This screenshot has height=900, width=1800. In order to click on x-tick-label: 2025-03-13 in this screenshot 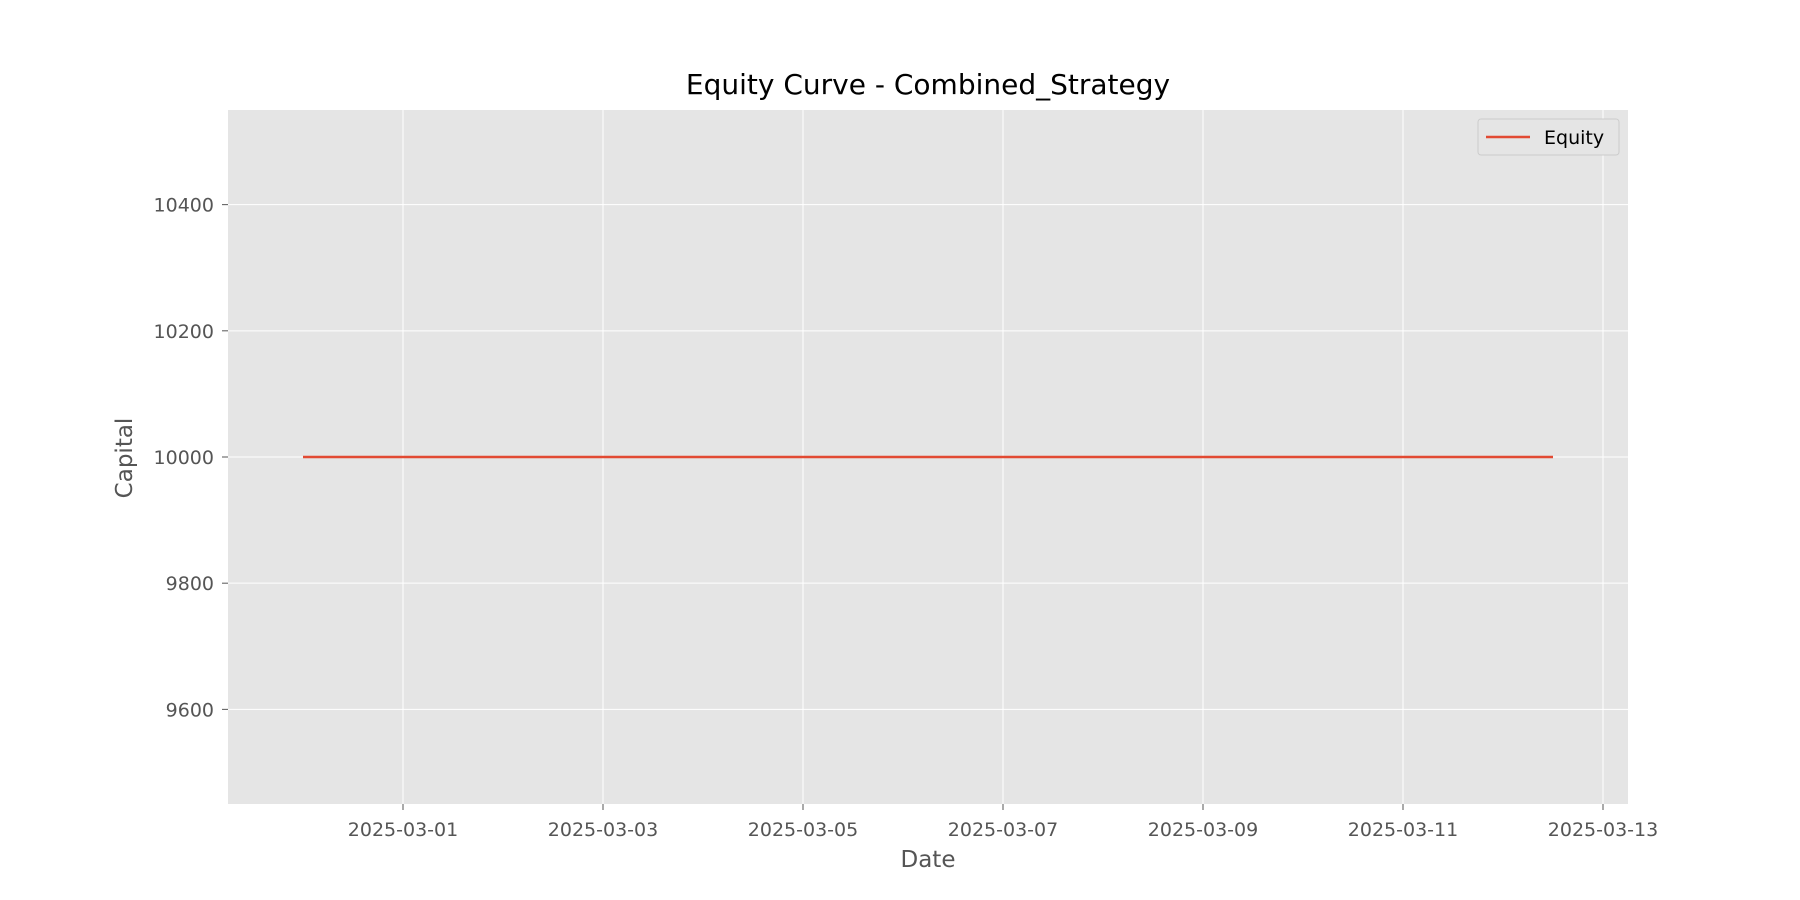, I will do `click(1603, 830)`.